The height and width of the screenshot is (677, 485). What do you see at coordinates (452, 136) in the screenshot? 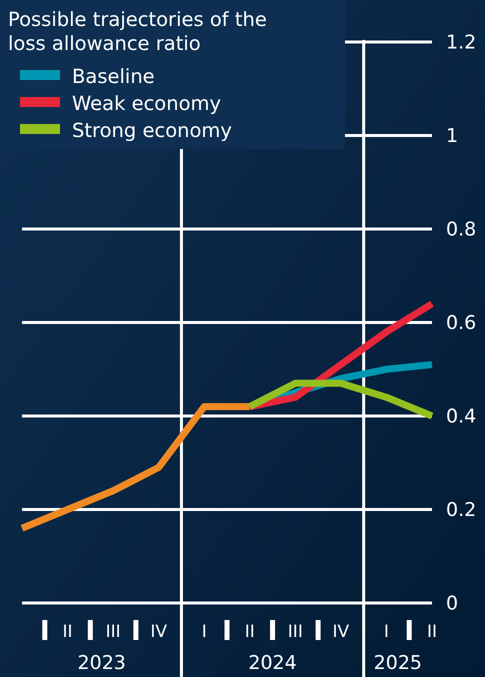
I see `y-tick-label: 1` at bounding box center [452, 136].